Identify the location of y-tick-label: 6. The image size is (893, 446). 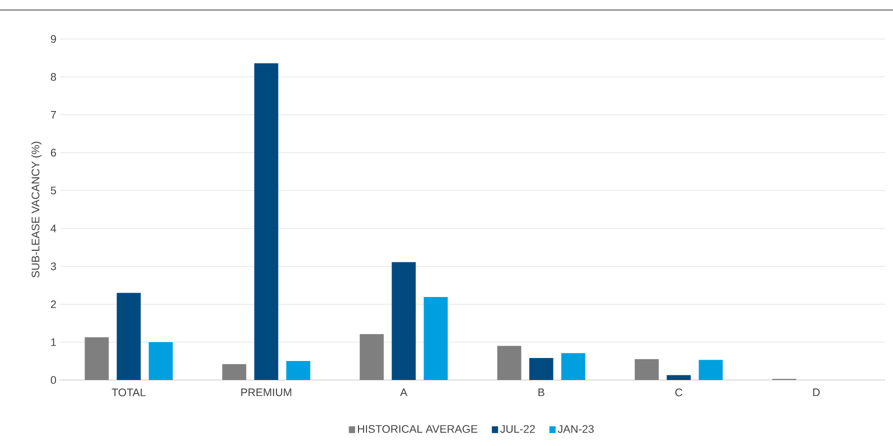
(53, 152).